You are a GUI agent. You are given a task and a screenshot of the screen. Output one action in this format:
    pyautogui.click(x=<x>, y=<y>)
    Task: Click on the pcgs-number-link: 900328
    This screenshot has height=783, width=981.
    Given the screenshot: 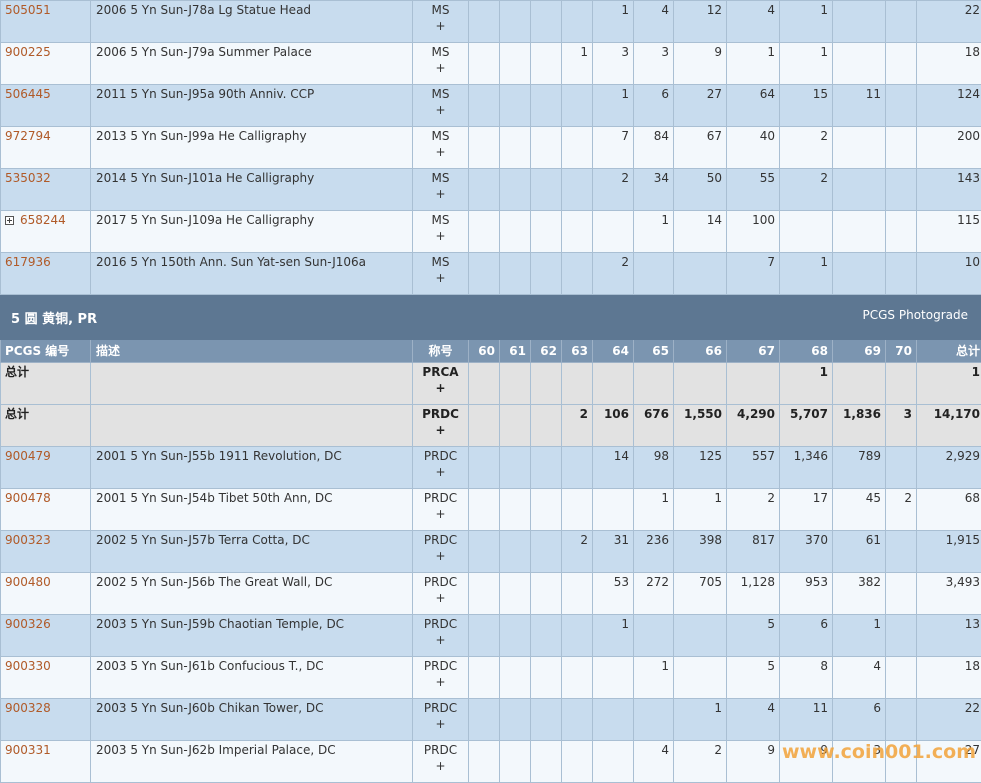 What is the action you would take?
    pyautogui.click(x=28, y=708)
    